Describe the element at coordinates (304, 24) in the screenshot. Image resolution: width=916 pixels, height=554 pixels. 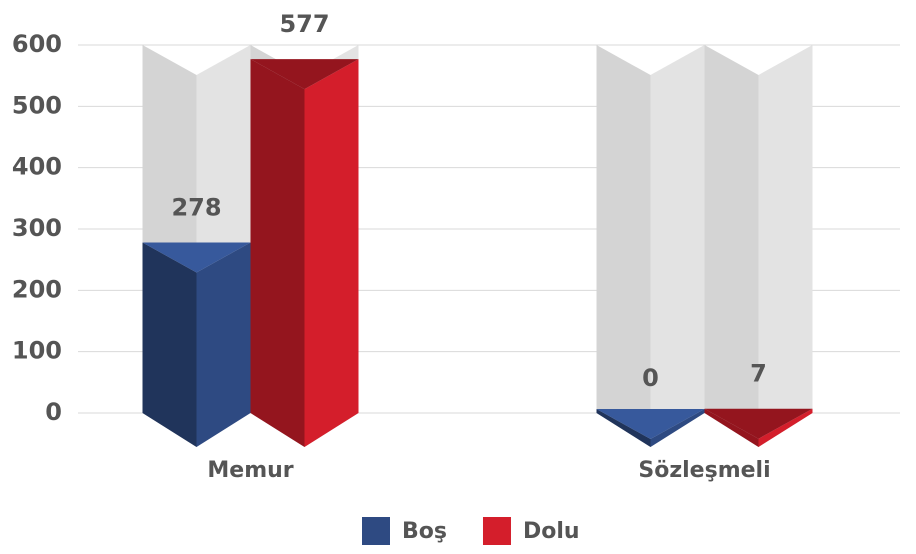
I see `value-label: 577` at that location.